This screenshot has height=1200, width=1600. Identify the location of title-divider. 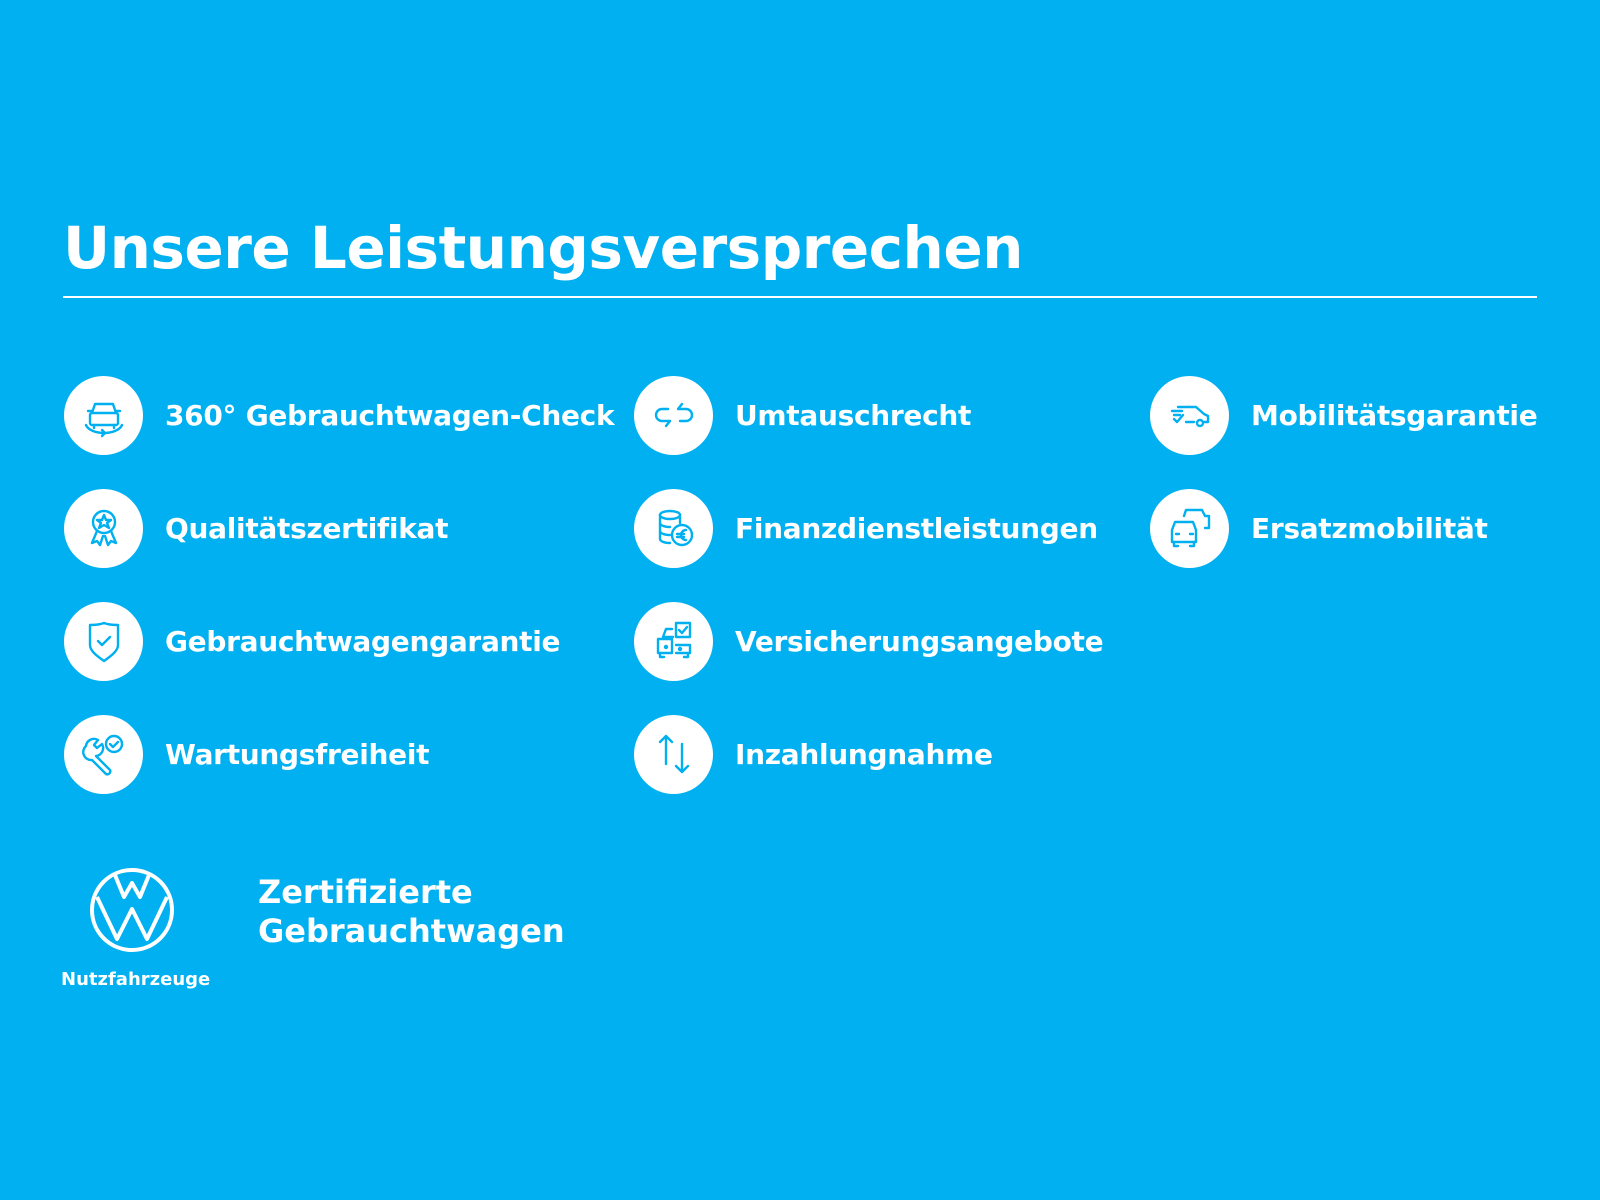
(800, 297).